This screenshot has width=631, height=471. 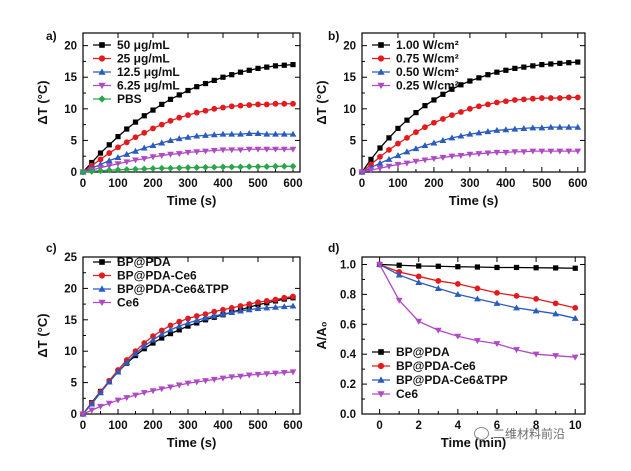 What do you see at coordinates (481, 433) in the screenshot?
I see `wechat-icon` at bounding box center [481, 433].